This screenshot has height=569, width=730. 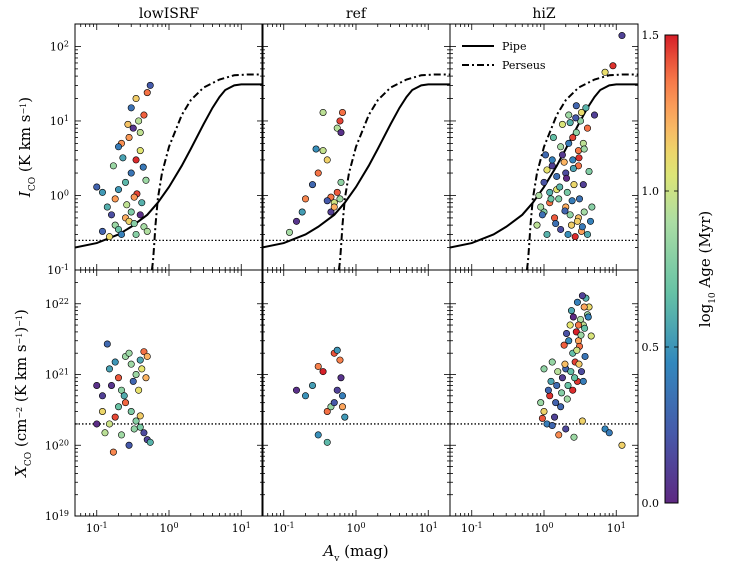 I want to click on legend-perseus-label: Perseus, so click(x=524, y=65).